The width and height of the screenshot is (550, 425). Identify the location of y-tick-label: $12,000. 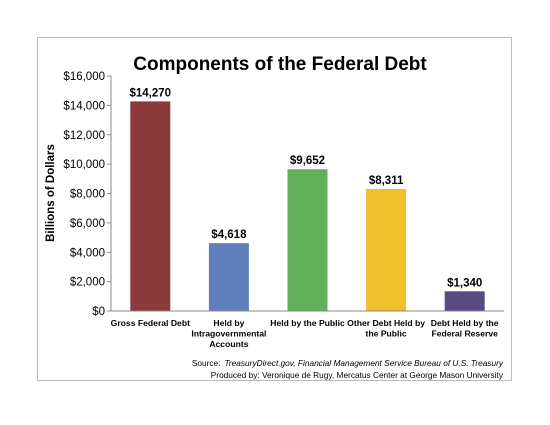
(84, 136).